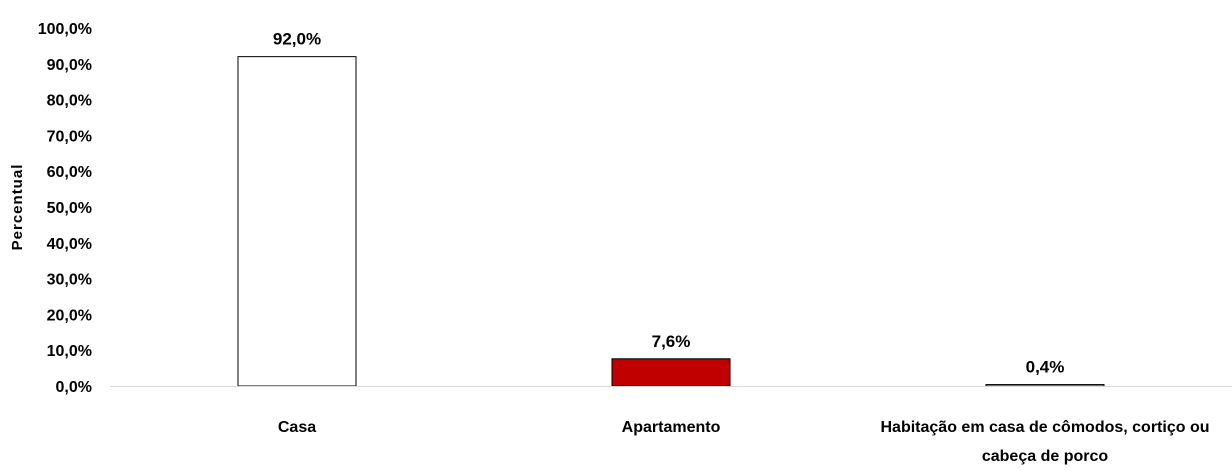 This screenshot has height=471, width=1232. Describe the element at coordinates (69, 244) in the screenshot. I see `y-tick-label: 40,0%` at that location.